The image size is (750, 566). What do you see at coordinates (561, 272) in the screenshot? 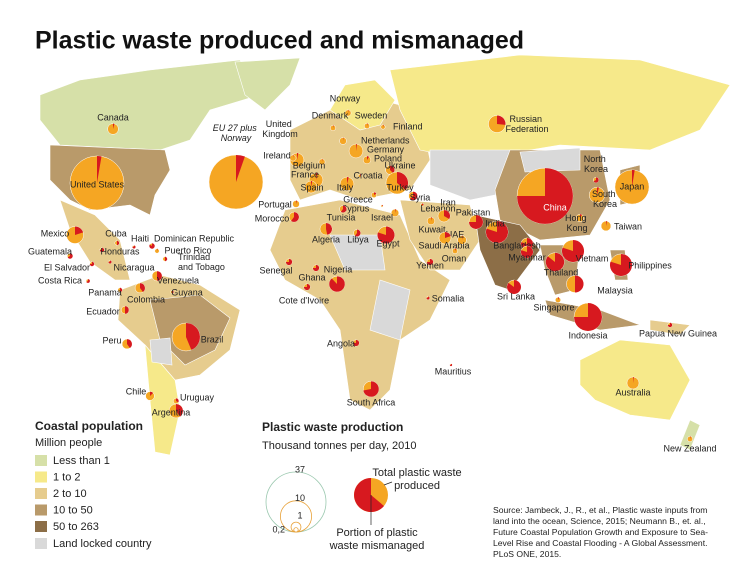
I see `country-label: Thailand` at bounding box center [561, 272].